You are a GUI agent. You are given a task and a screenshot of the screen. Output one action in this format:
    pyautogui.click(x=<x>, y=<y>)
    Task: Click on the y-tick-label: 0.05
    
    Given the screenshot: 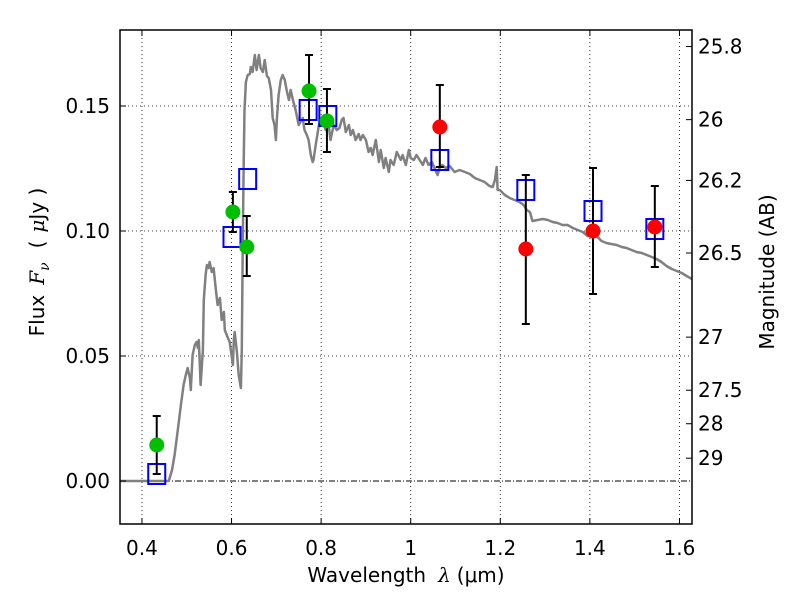 What is the action you would take?
    pyautogui.click(x=87, y=356)
    